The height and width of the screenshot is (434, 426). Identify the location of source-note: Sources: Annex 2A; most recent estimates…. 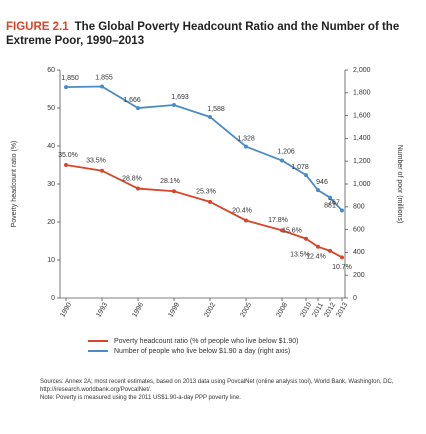
(217, 386).